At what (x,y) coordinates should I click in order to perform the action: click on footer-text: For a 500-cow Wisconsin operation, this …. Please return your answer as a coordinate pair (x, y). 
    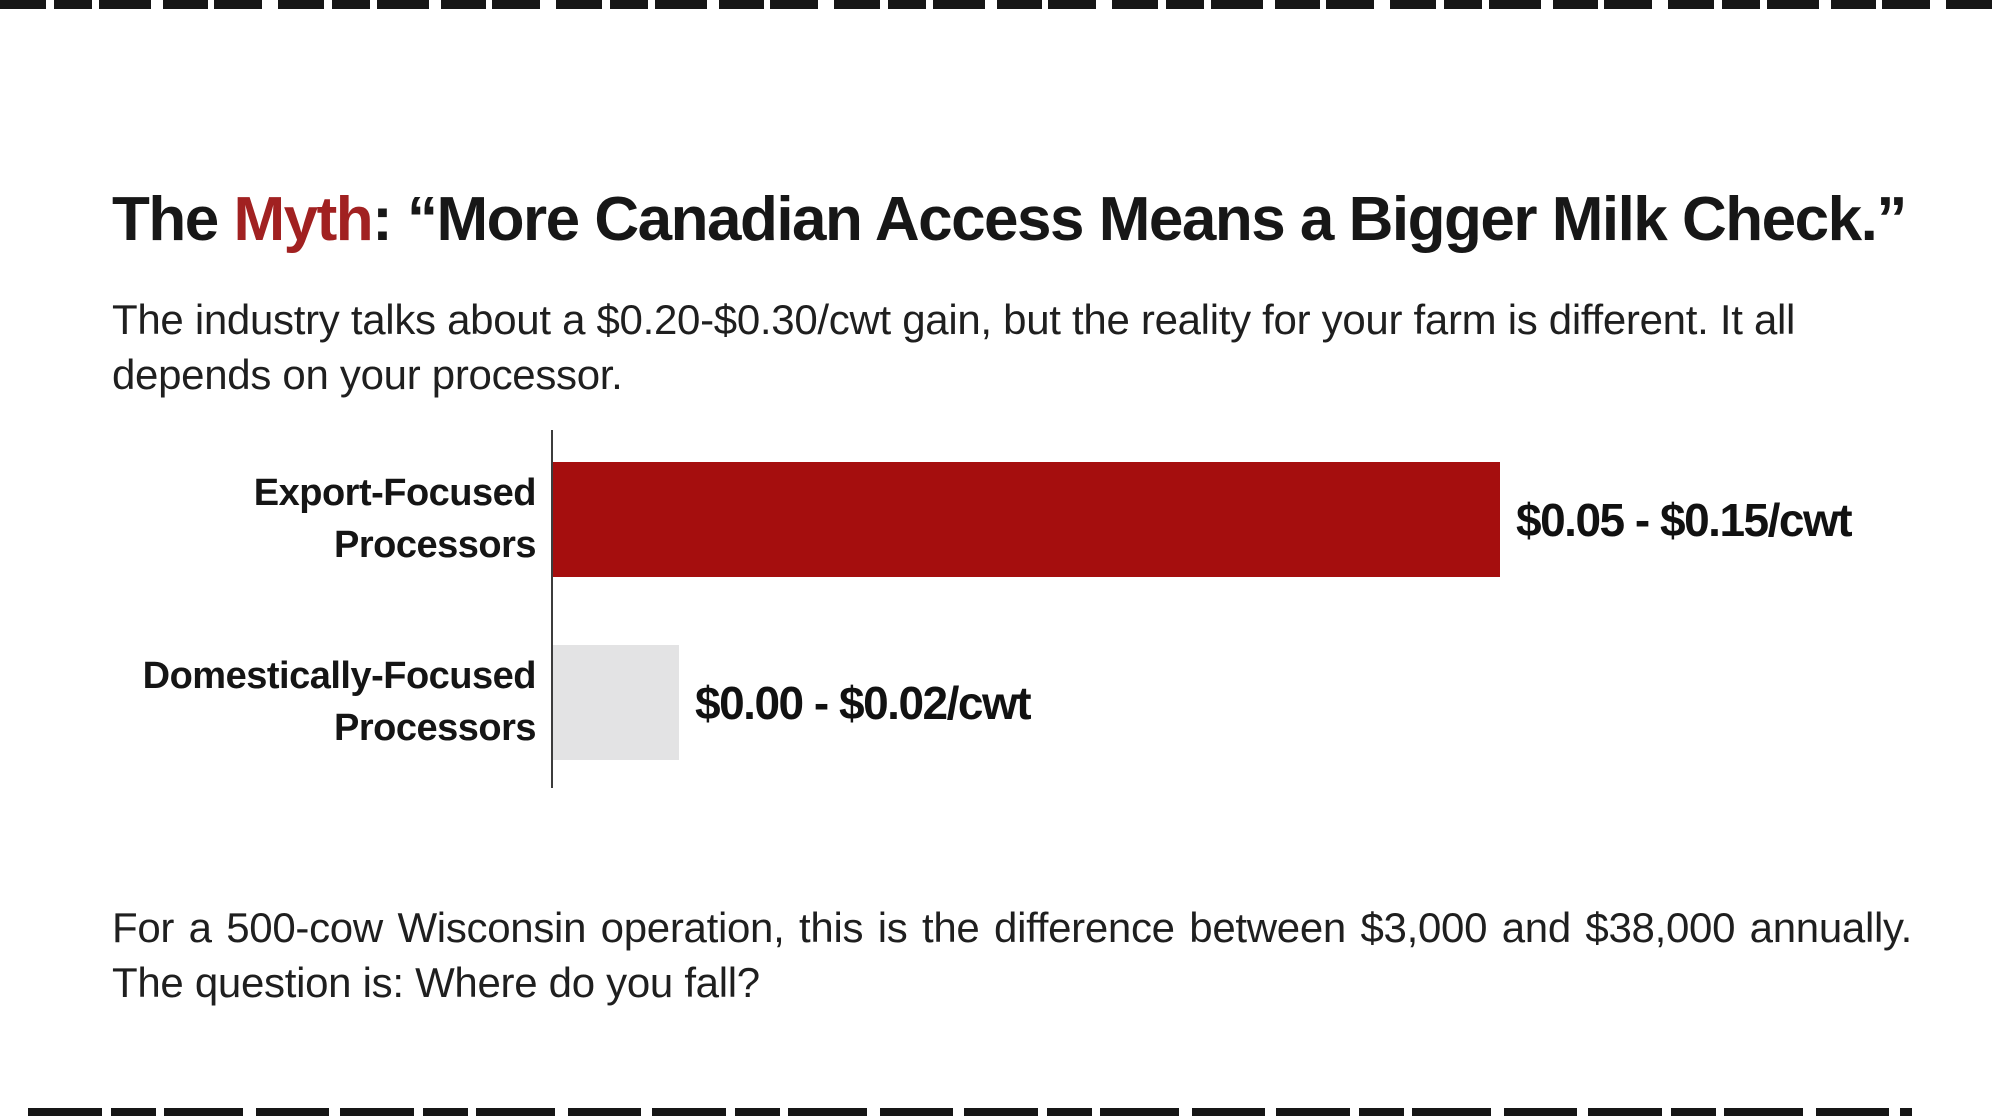
    Looking at the image, I should click on (1012, 955).